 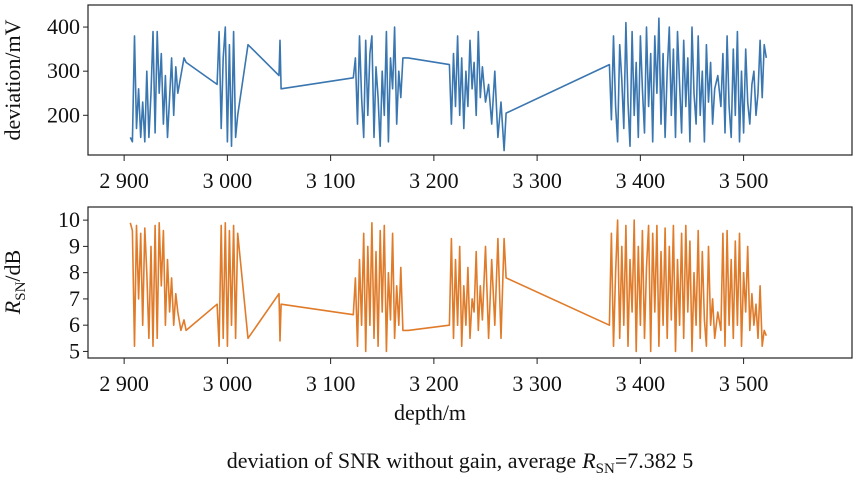 I want to click on y-tick-label: 6, so click(x=74, y=324).